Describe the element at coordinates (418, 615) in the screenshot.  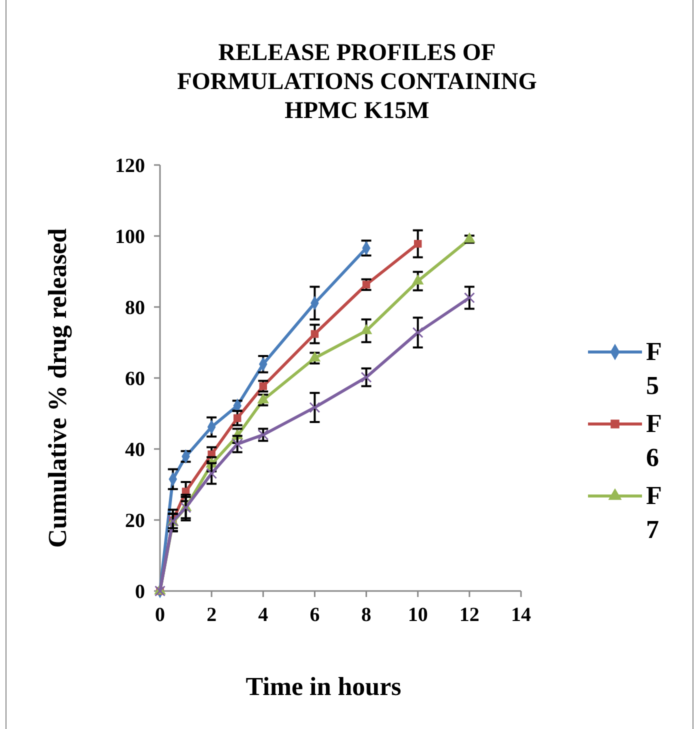
I see `x-tick-label: 10` at that location.